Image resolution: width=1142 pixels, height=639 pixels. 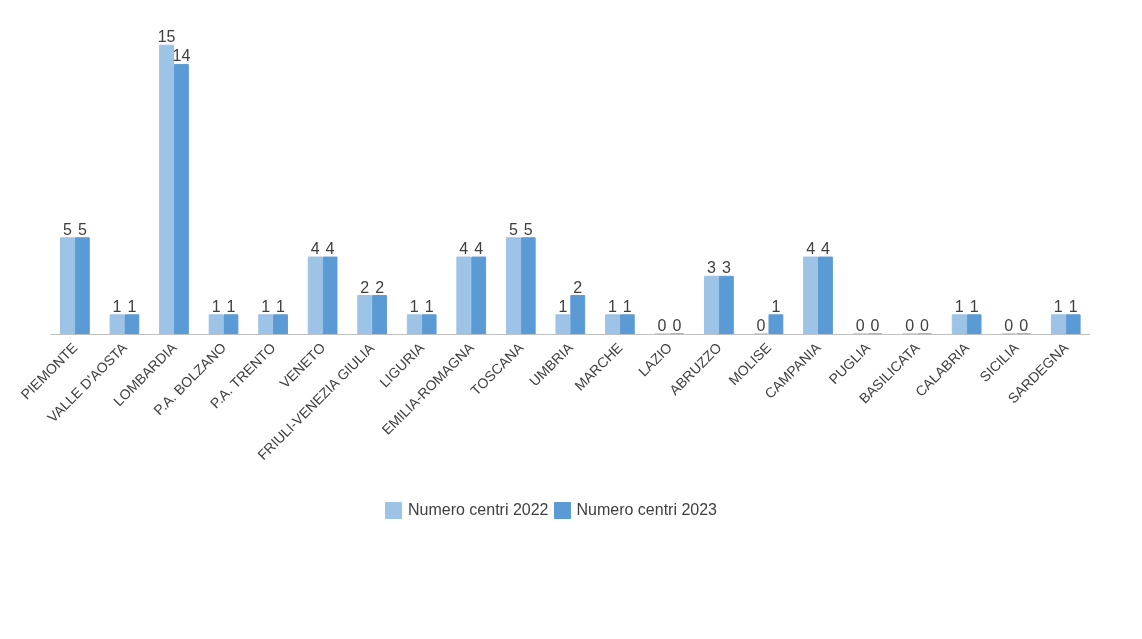 What do you see at coordinates (478, 510) in the screenshot?
I see `legend-label: Numero centri 2022` at bounding box center [478, 510].